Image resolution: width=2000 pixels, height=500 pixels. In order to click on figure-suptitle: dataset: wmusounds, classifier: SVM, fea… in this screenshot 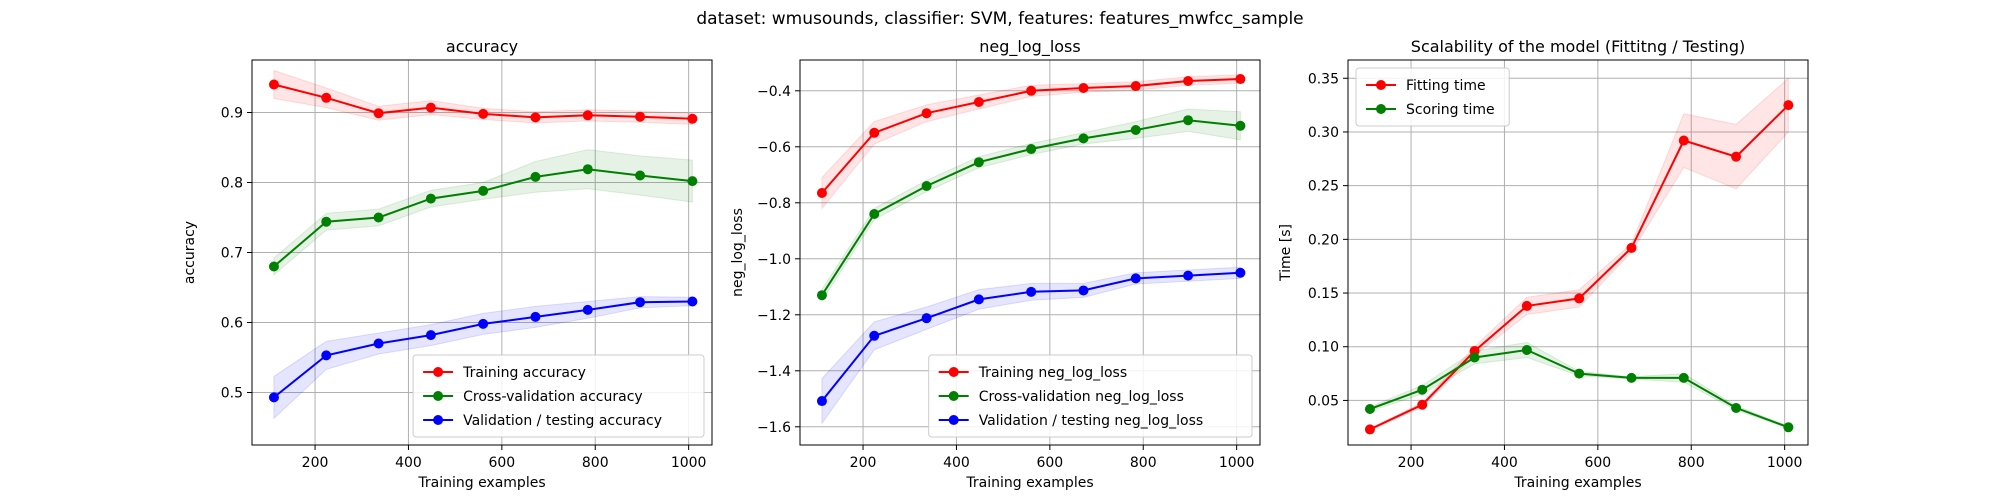, I will do `click(999, 19)`.